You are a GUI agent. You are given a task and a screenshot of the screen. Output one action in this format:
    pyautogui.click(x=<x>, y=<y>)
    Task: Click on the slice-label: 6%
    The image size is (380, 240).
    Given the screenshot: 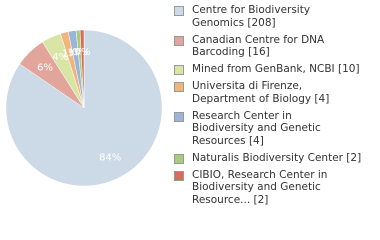 What is the action you would take?
    pyautogui.click(x=45, y=68)
    